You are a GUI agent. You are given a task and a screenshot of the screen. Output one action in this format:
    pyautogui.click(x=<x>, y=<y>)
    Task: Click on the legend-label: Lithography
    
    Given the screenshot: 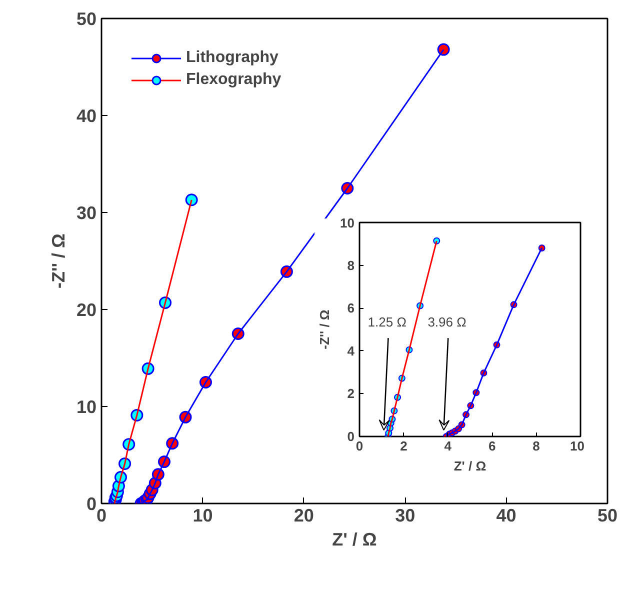 What is the action you would take?
    pyautogui.click(x=232, y=58)
    